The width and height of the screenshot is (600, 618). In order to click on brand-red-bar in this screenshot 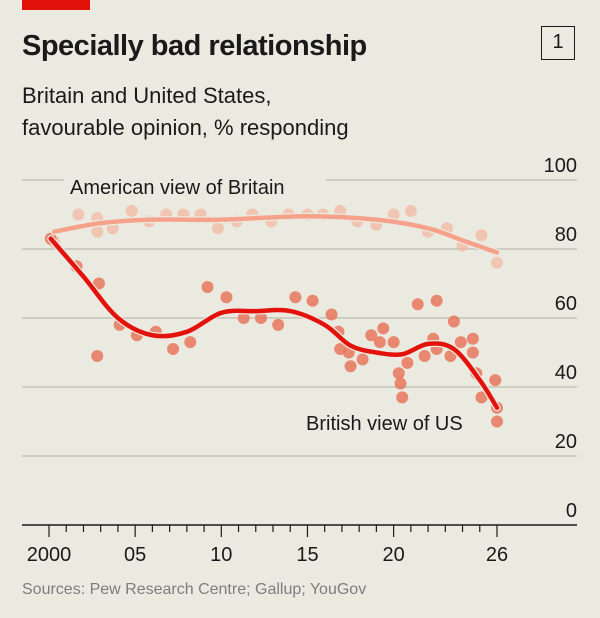, I will do `click(56, 5)`.